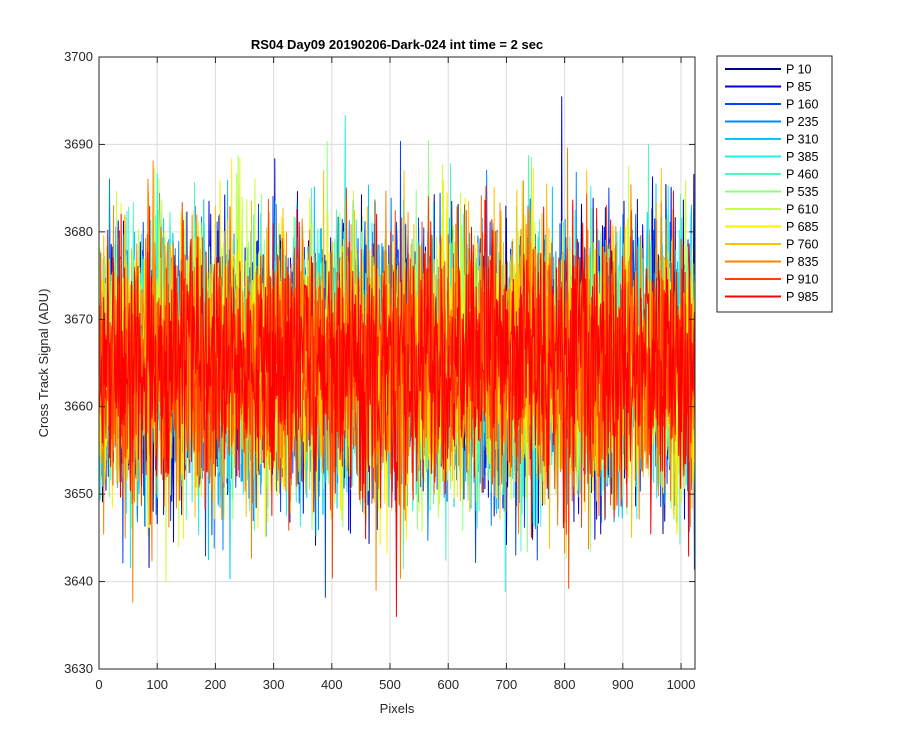 This screenshot has height=750, width=900. What do you see at coordinates (565, 684) in the screenshot?
I see `x-tick-label: 800` at bounding box center [565, 684].